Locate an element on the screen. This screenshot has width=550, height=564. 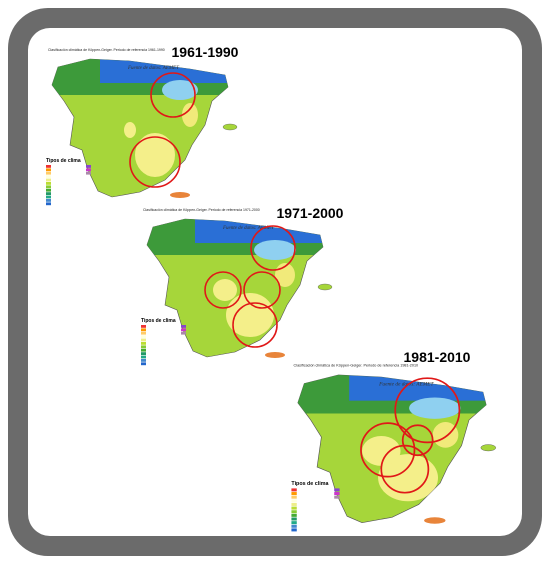
period-label: 1981-2010 is located at coordinates (437, 357).